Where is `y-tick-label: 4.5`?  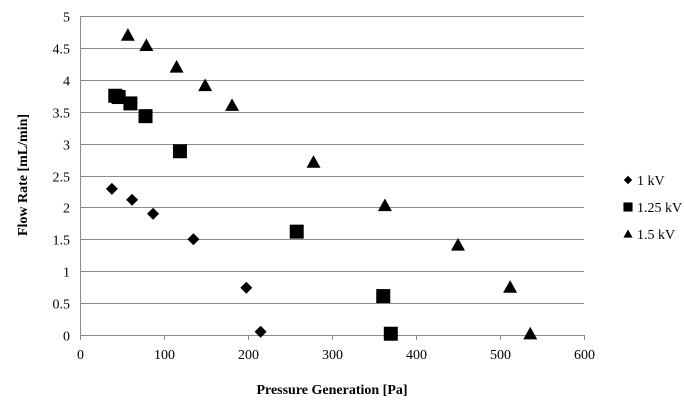
y-tick-label: 4.5 is located at coordinates (62, 50).